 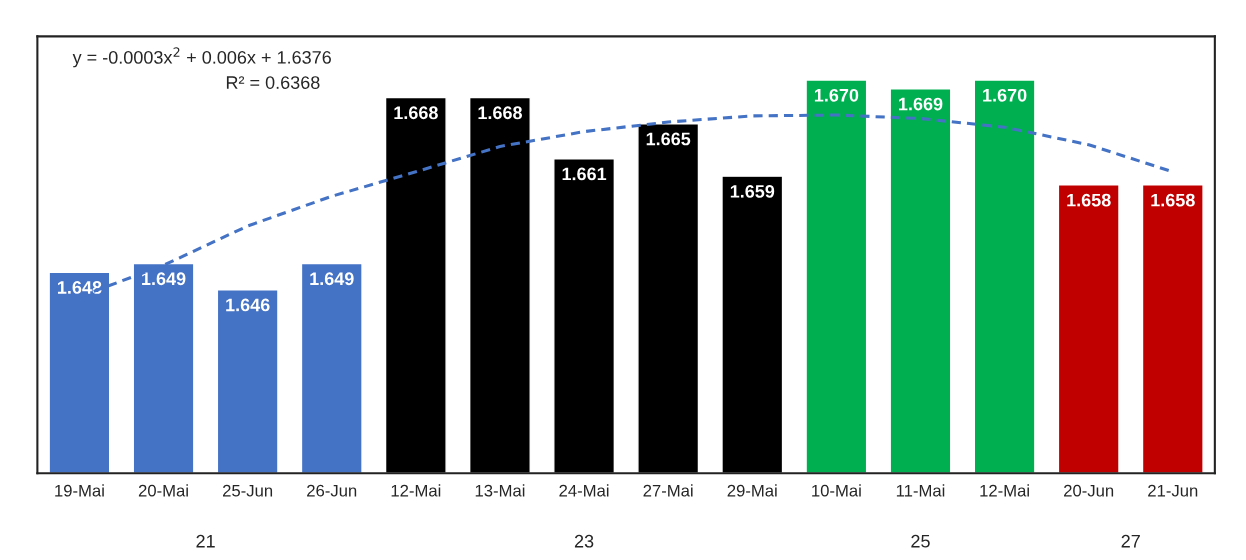 What do you see at coordinates (668, 490) in the screenshot?
I see `x-tick-label: 27-Mai` at bounding box center [668, 490].